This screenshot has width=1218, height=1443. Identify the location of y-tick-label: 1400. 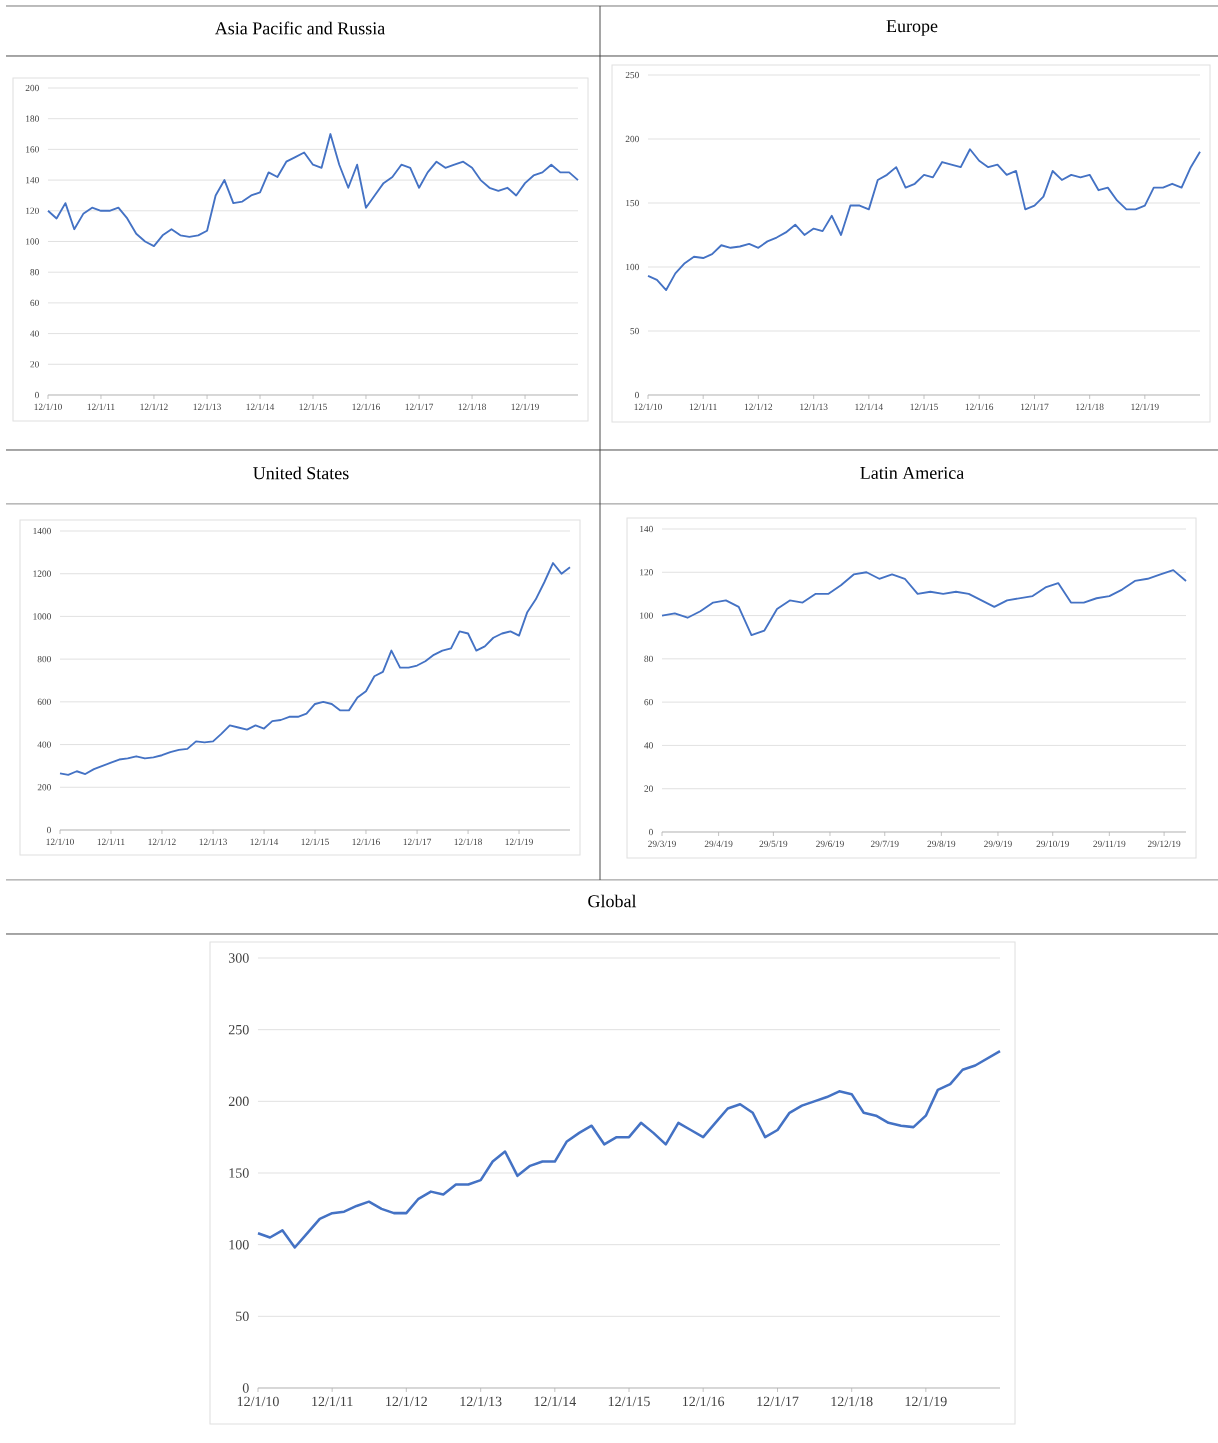
(42, 531).